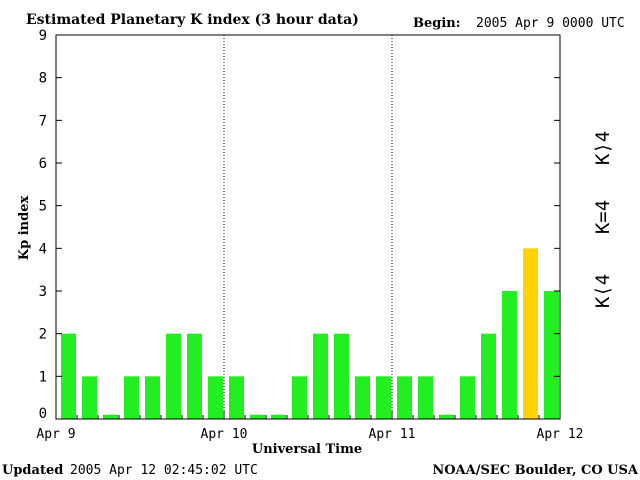 This screenshot has height=480, width=640. What do you see at coordinates (392, 434) in the screenshot?
I see `x-tick-label: Apr 11` at bounding box center [392, 434].